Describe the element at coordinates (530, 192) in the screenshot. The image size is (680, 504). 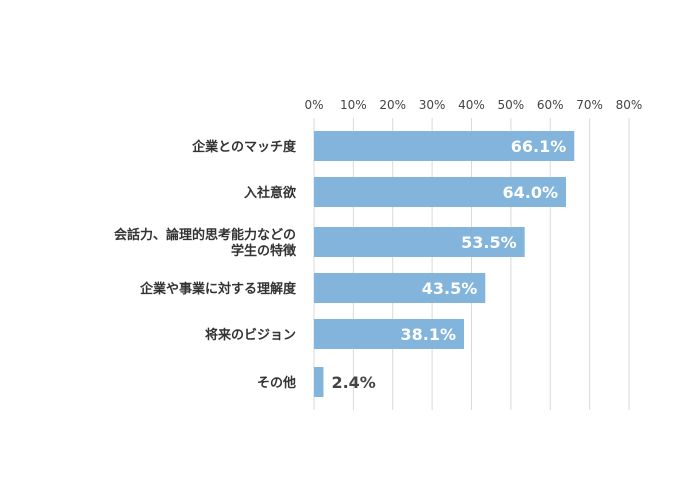
I see `value-label: 64.0%` at that location.